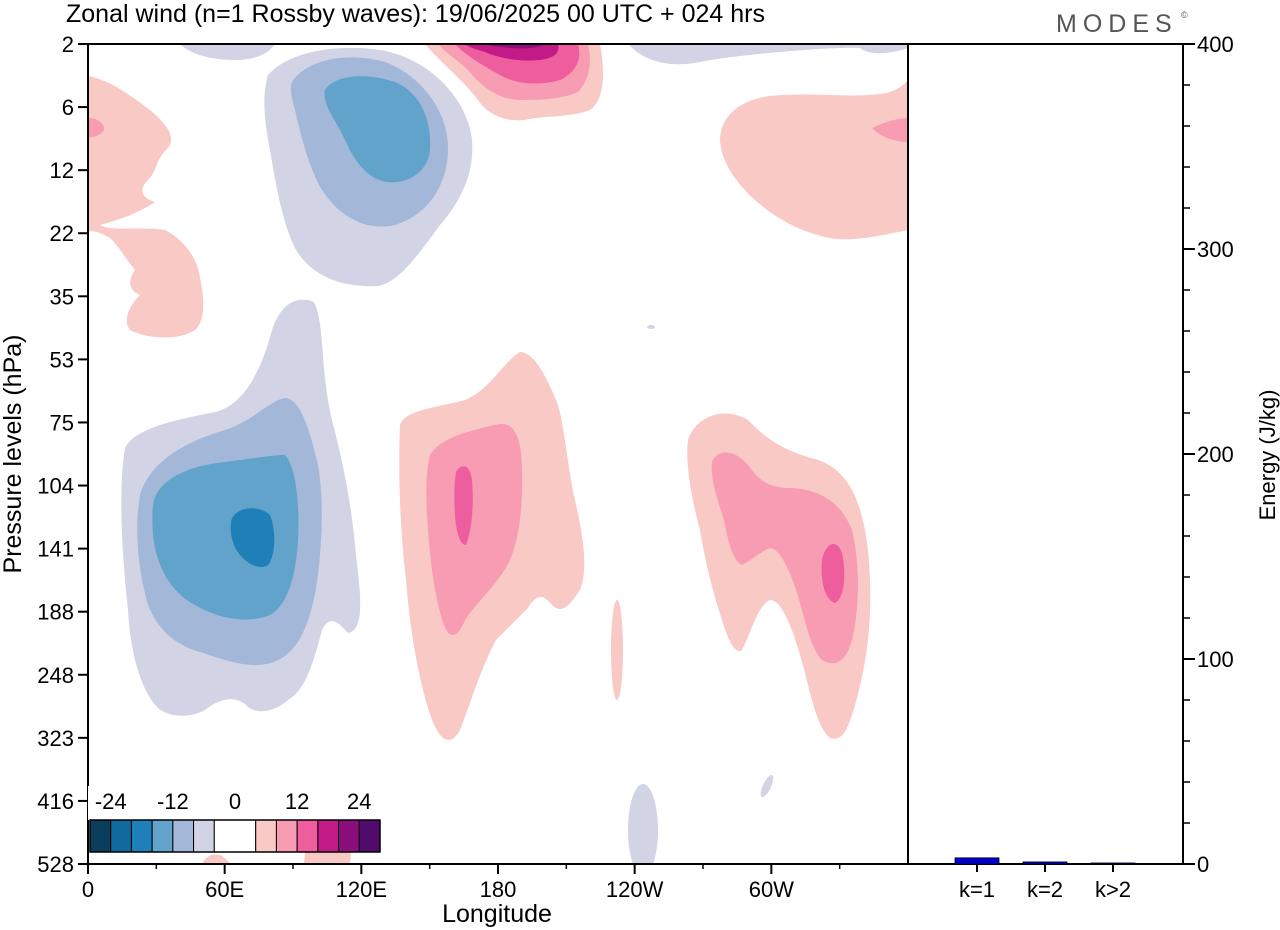  What do you see at coordinates (1215, 44) in the screenshot?
I see `energy-tick-label: 400` at bounding box center [1215, 44].